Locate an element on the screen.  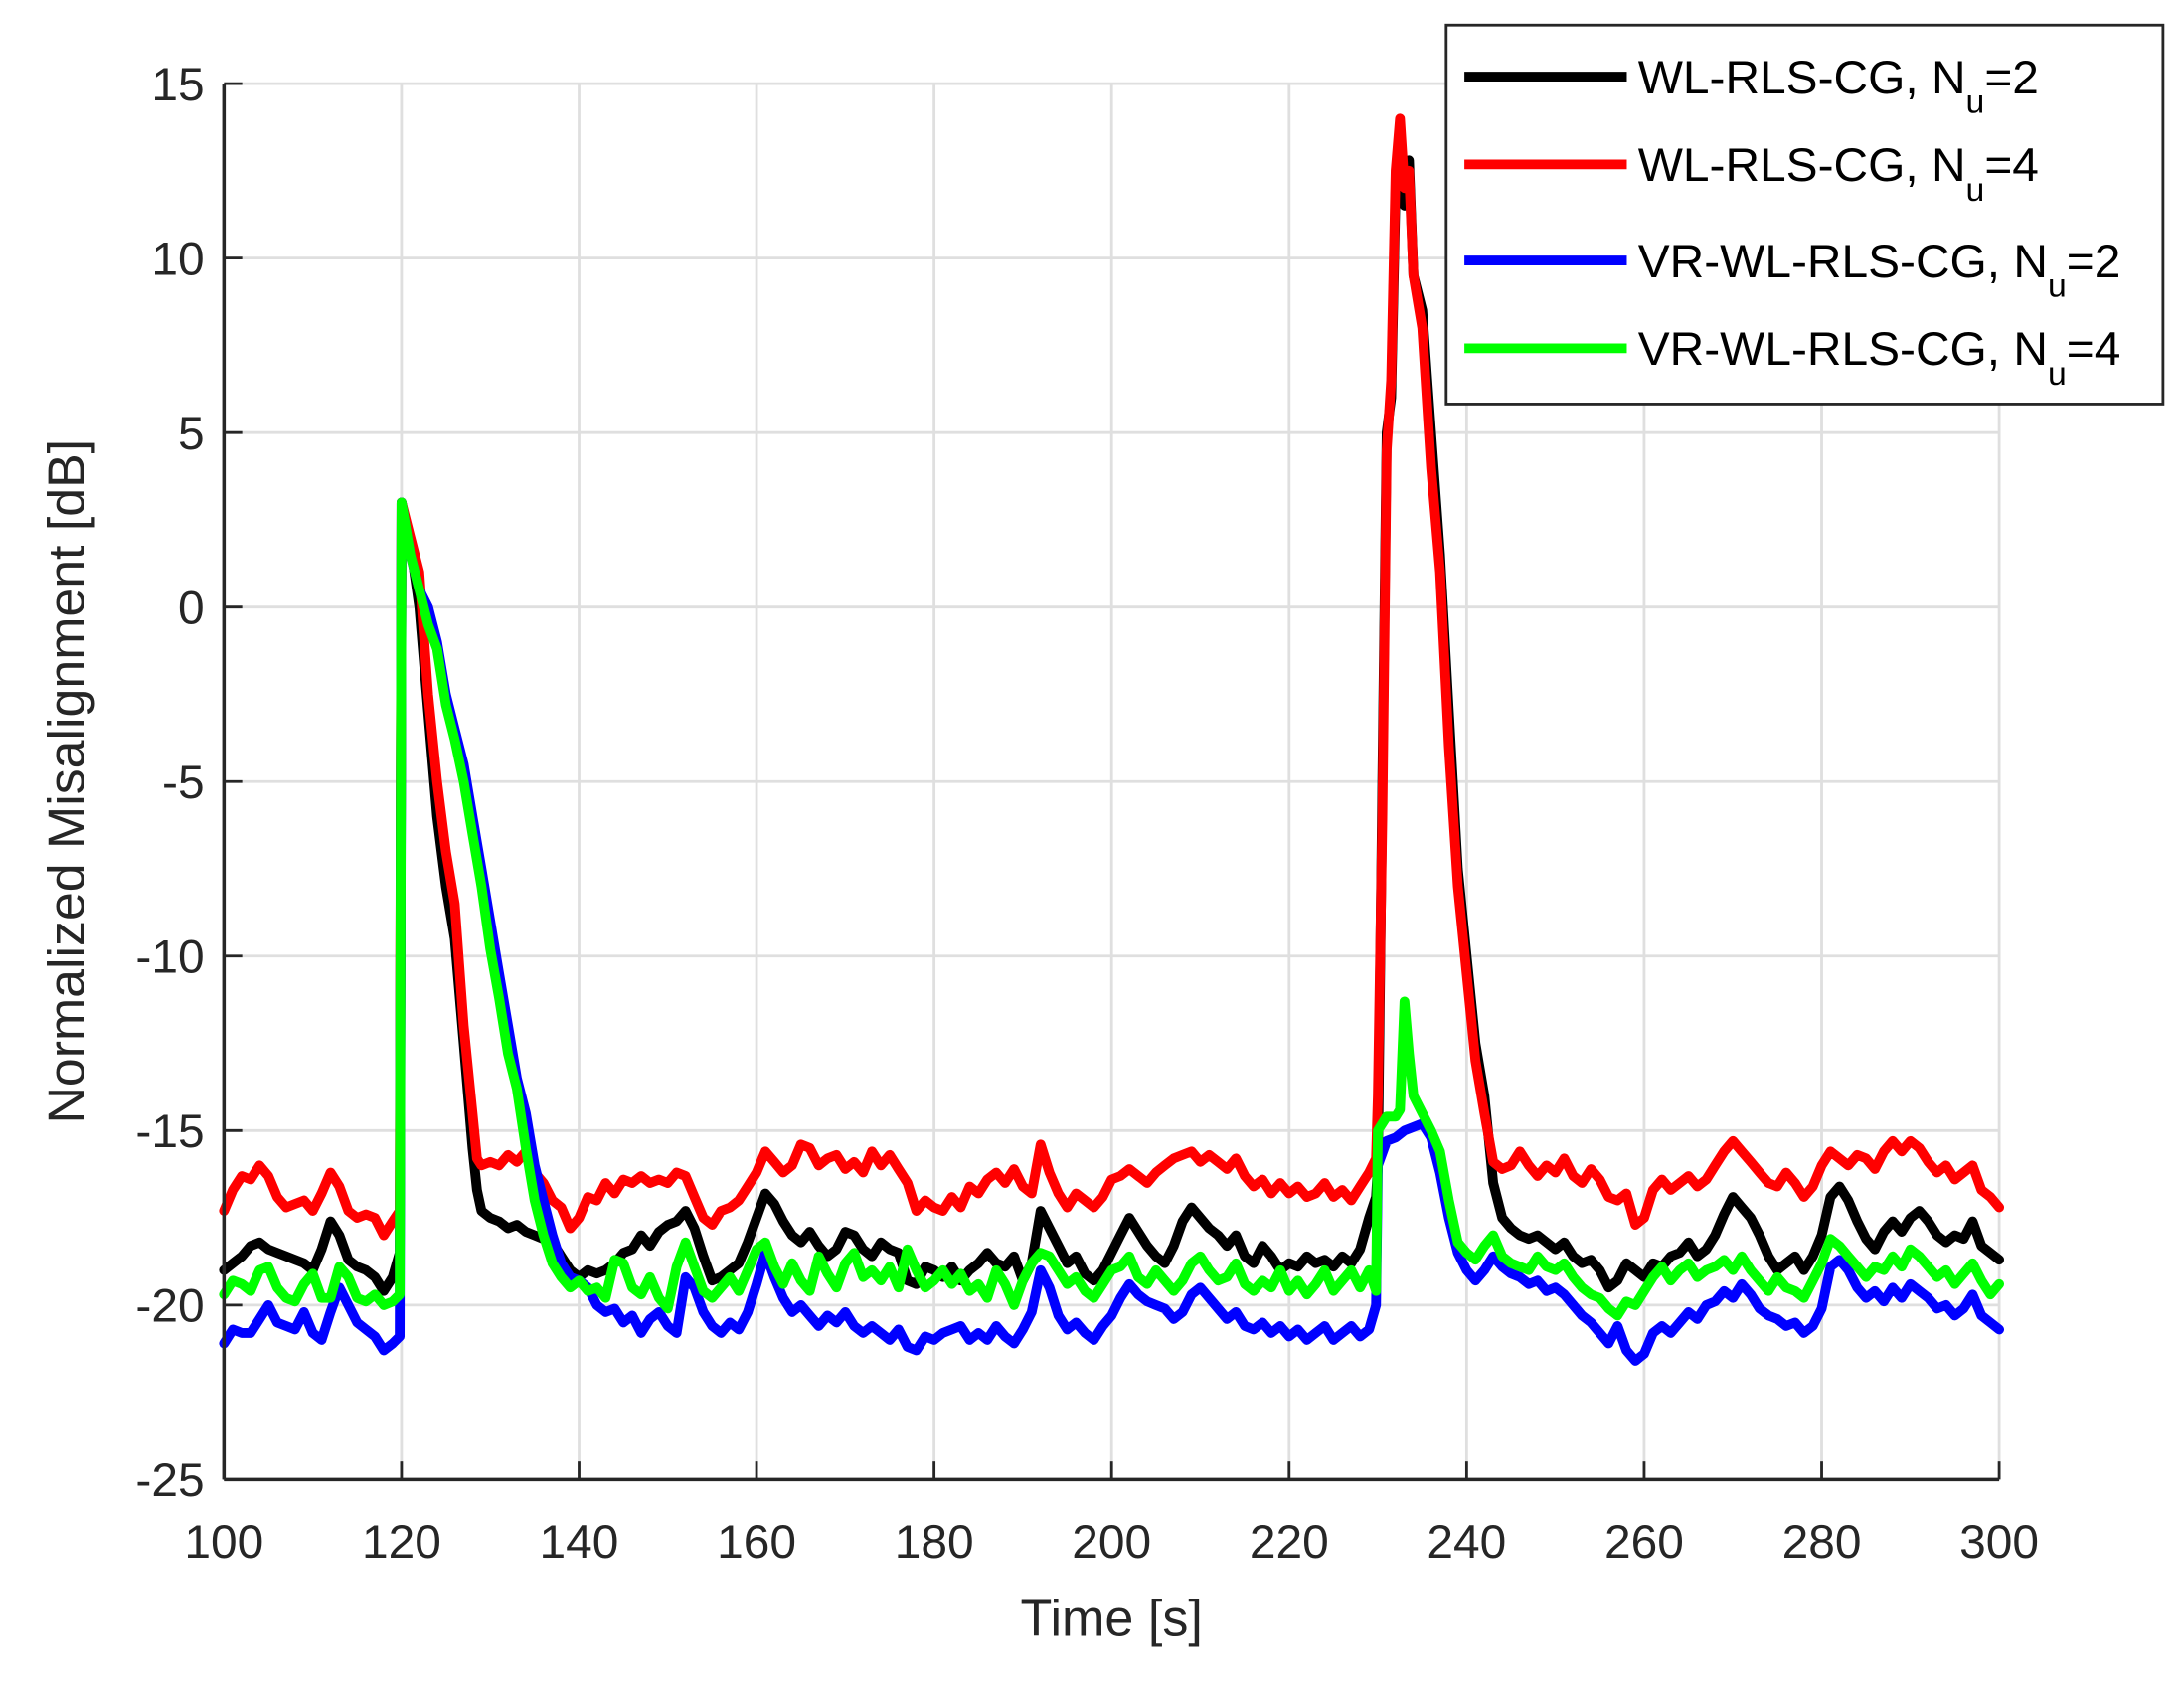
x-tick-label: 200 is located at coordinates (1111, 1542).